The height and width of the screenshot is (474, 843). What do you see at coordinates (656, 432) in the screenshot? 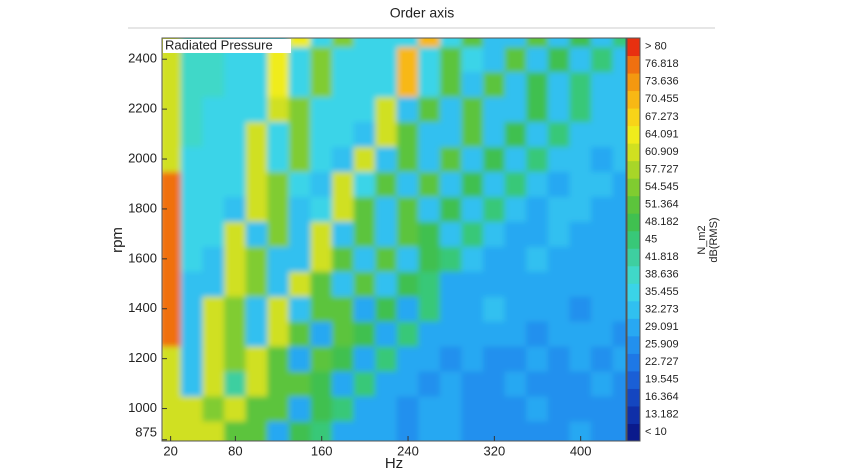
I see `colorbar-label: < 10` at bounding box center [656, 432].